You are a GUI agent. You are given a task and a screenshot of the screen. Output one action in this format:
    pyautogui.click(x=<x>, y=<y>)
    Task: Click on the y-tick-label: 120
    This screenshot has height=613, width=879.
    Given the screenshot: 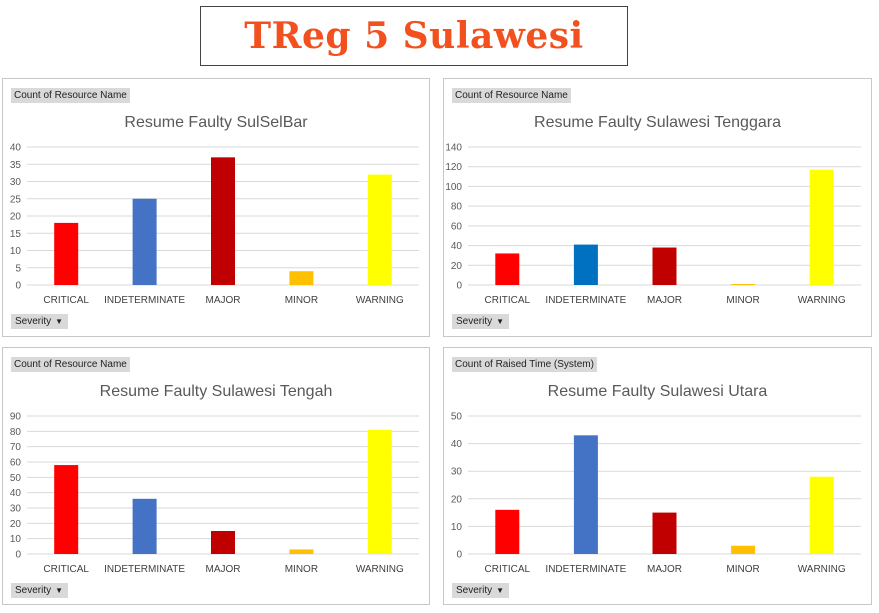 What is the action you would take?
    pyautogui.click(x=453, y=167)
    